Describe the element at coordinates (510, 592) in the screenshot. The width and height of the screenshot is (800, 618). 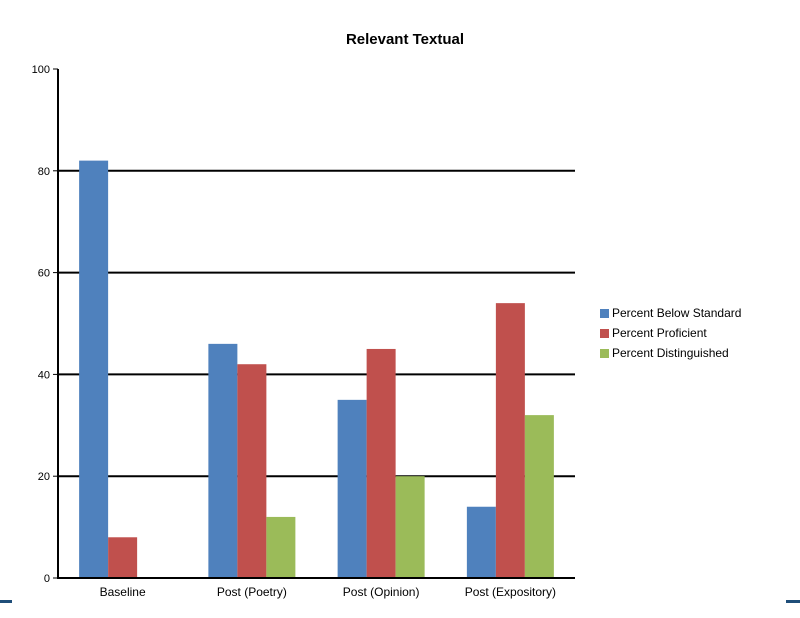
I see `x-tick-label: Post (Expository)` at that location.